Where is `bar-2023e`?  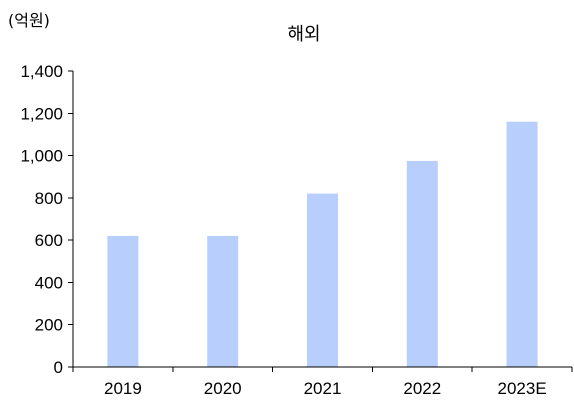 bar-2023e is located at coordinates (522, 244).